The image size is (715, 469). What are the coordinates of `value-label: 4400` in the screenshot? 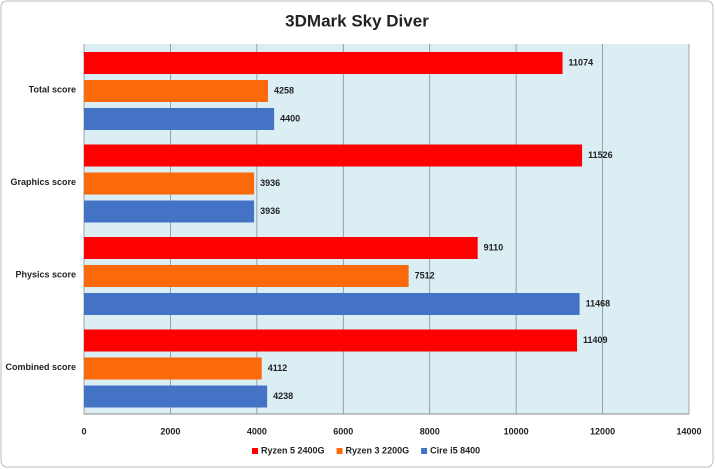 It's located at (290, 118).